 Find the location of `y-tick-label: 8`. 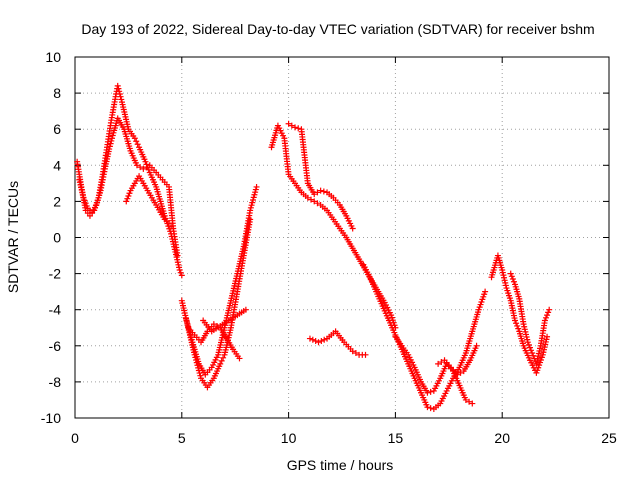

y-tick-label: 8 is located at coordinates (57, 93).